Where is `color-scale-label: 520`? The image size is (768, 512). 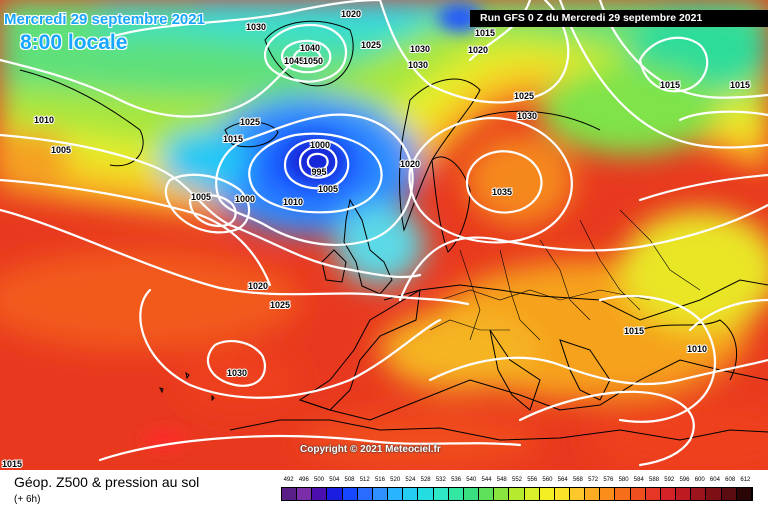 color-scale-label: 520 is located at coordinates (395, 480).